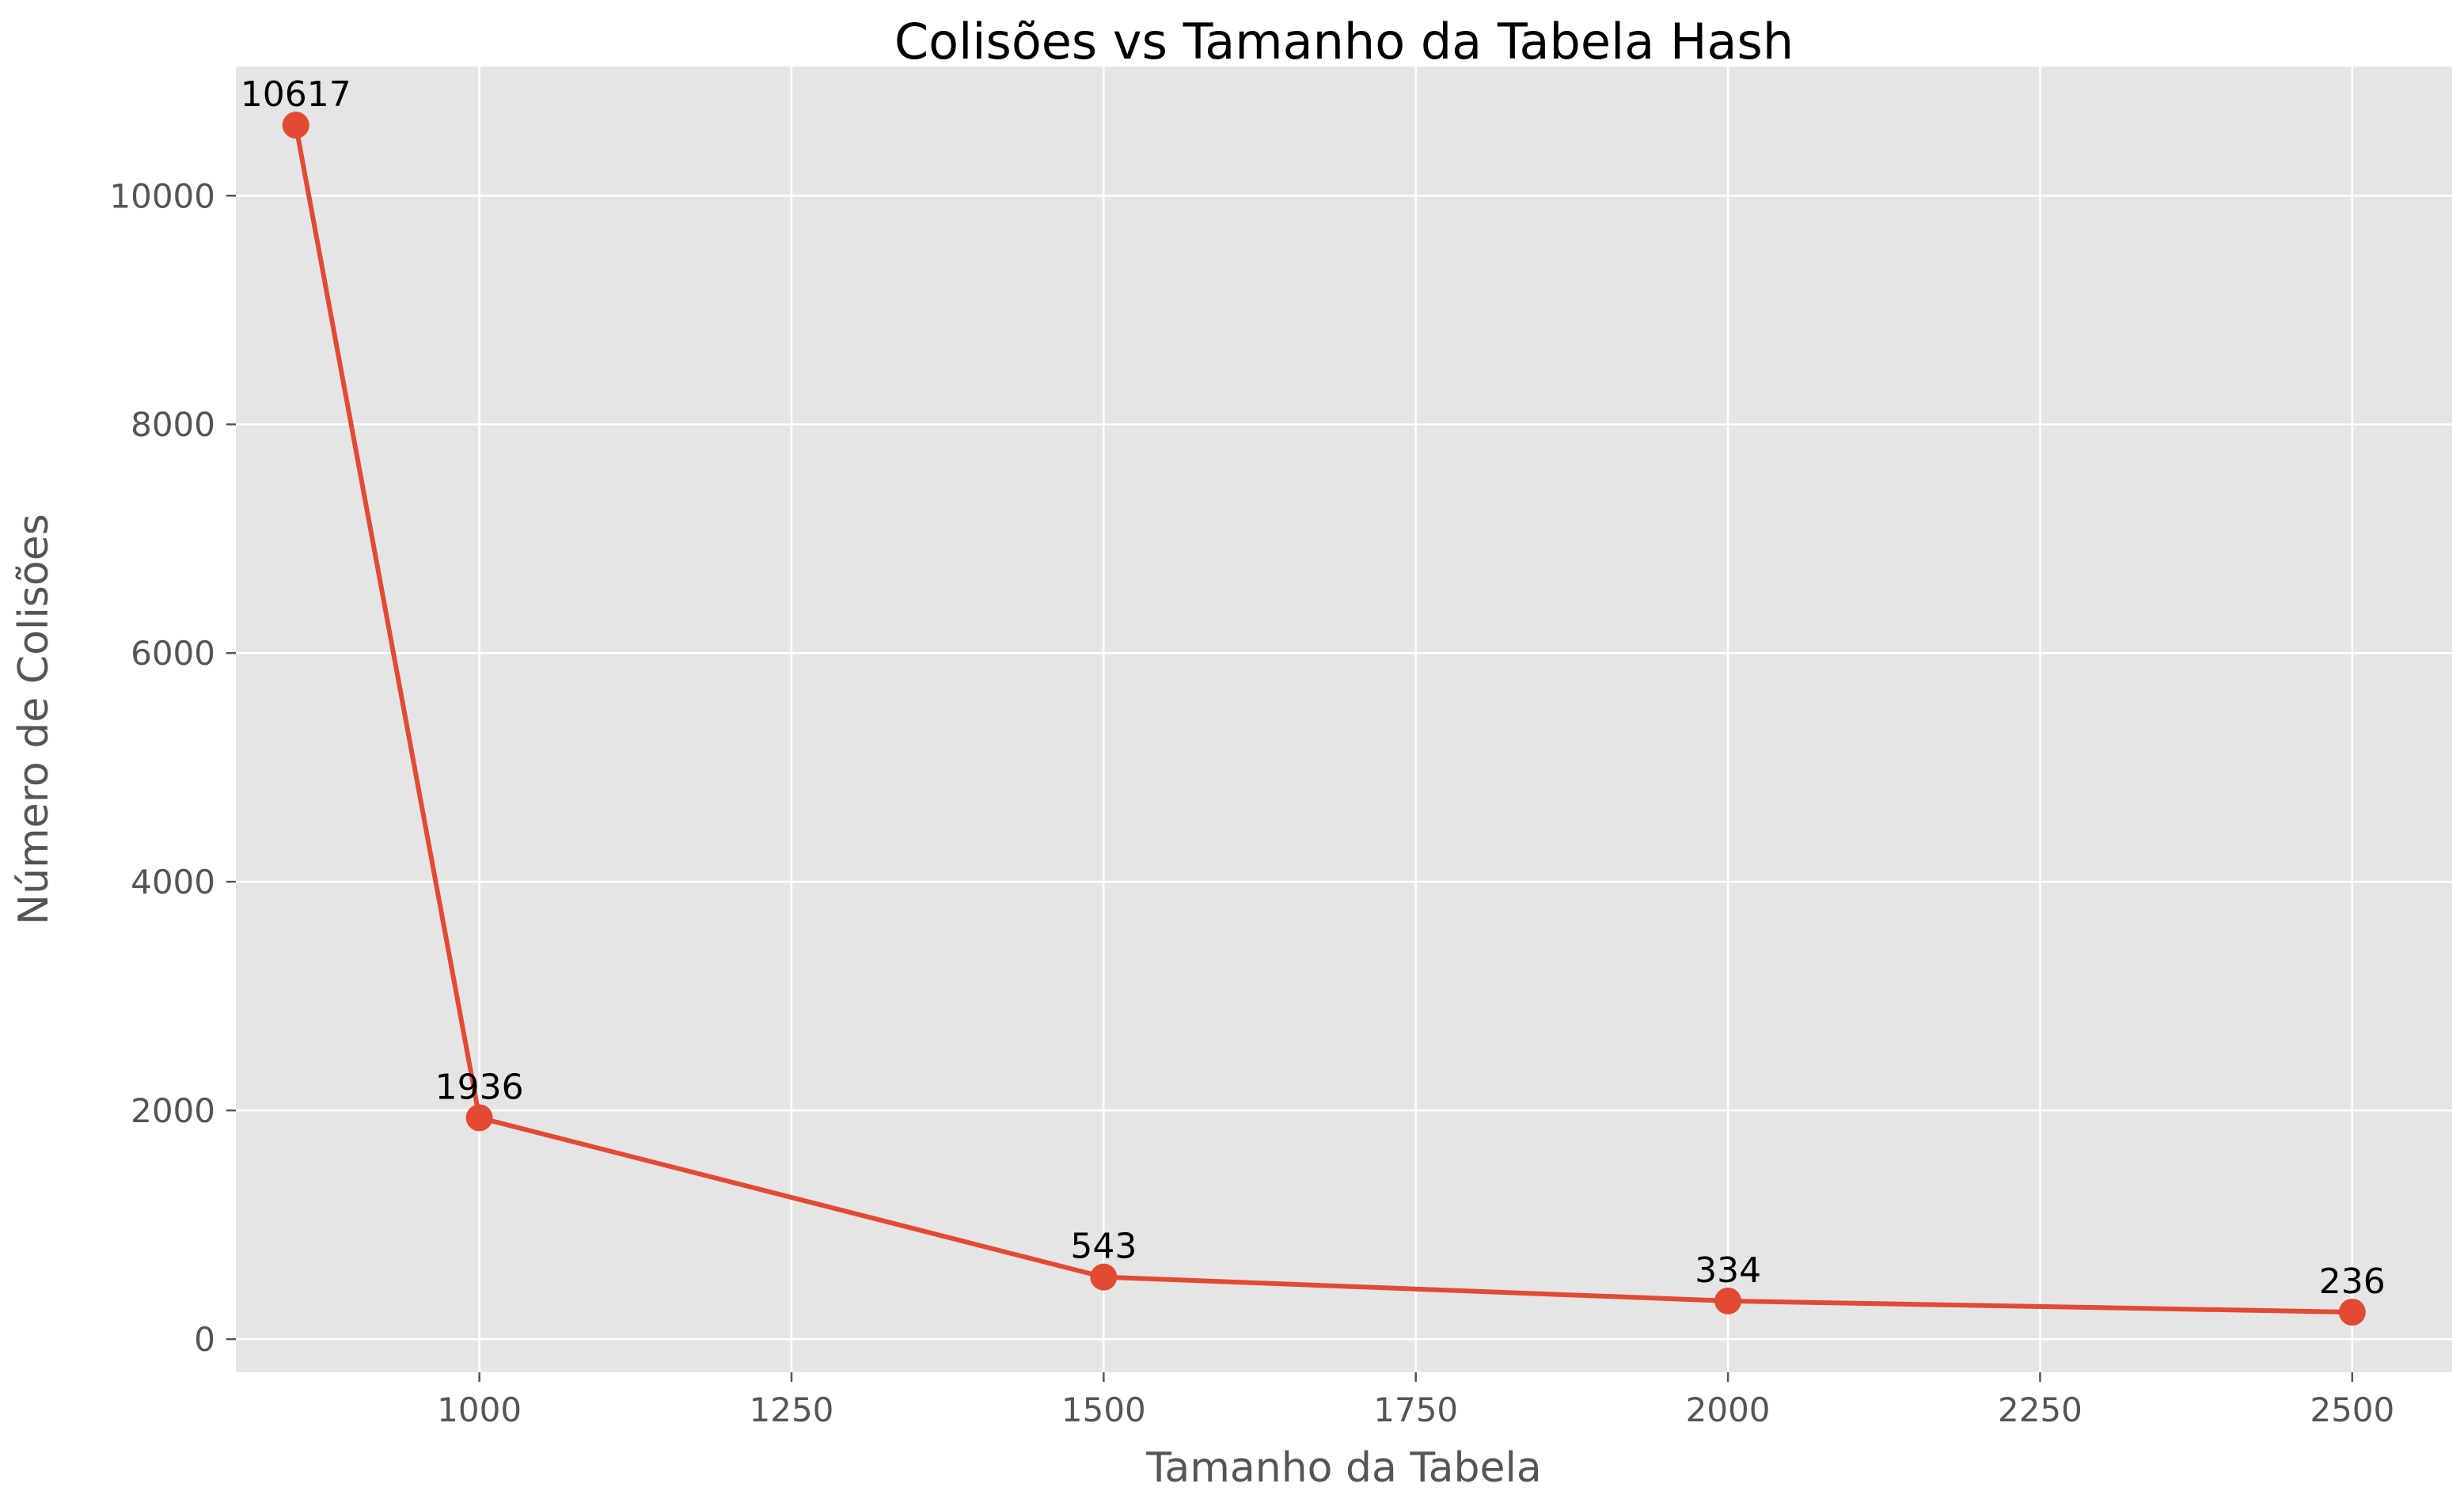 This screenshot has width=2464, height=1510. Describe the element at coordinates (2352, 1281) in the screenshot. I see `data-label: 236` at that location.